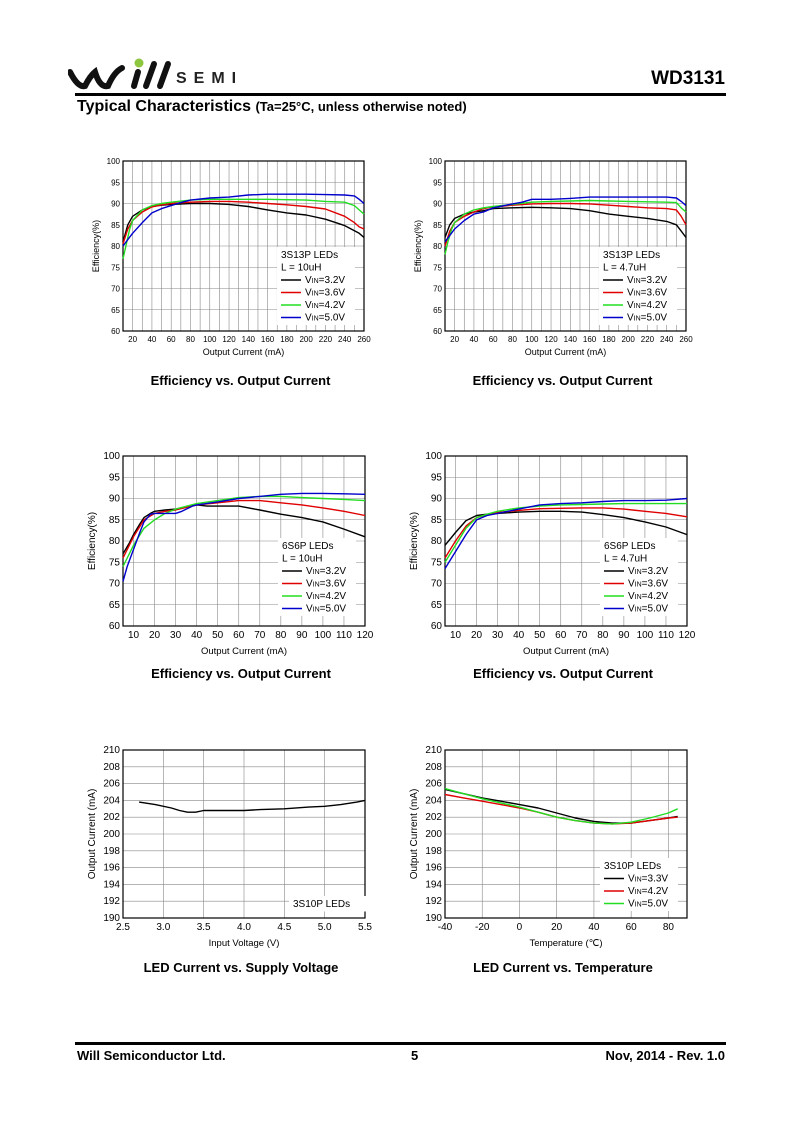  I want to click on x-tick-label: 10, so click(134, 635).